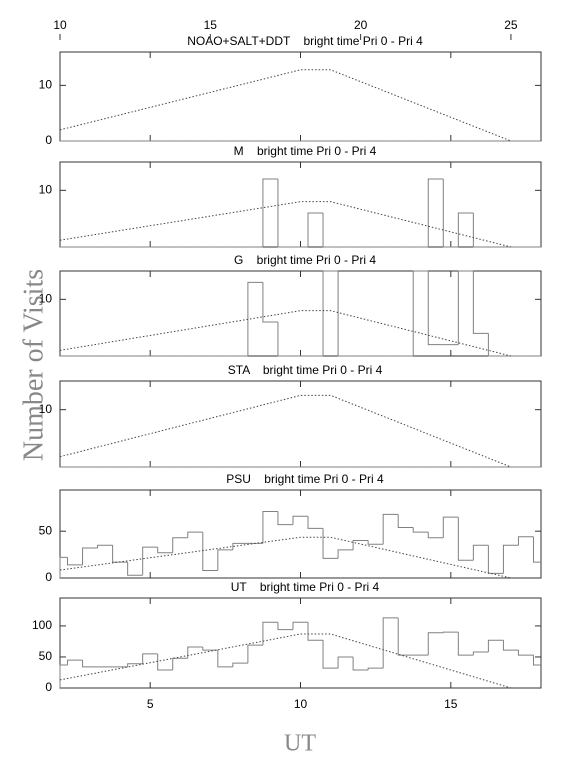 This screenshot has width=572, height=767. Describe the element at coordinates (305, 479) in the screenshot. I see `panel-title: PSU bright time Pri 0 - Pri 4` at that location.